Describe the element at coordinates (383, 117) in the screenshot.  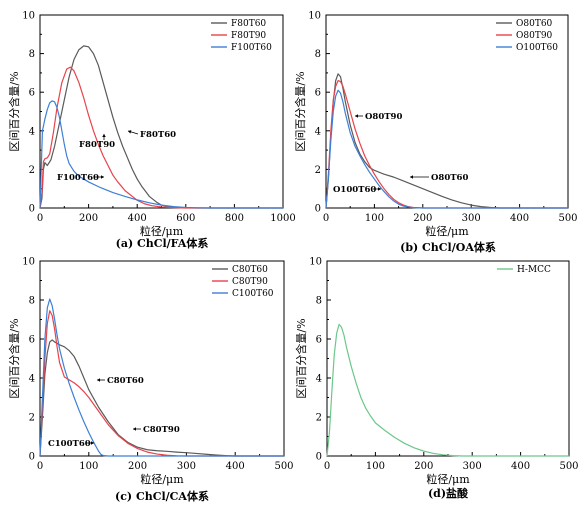
I see `panel-2-annotation-O80T90: O80T90` at that location.